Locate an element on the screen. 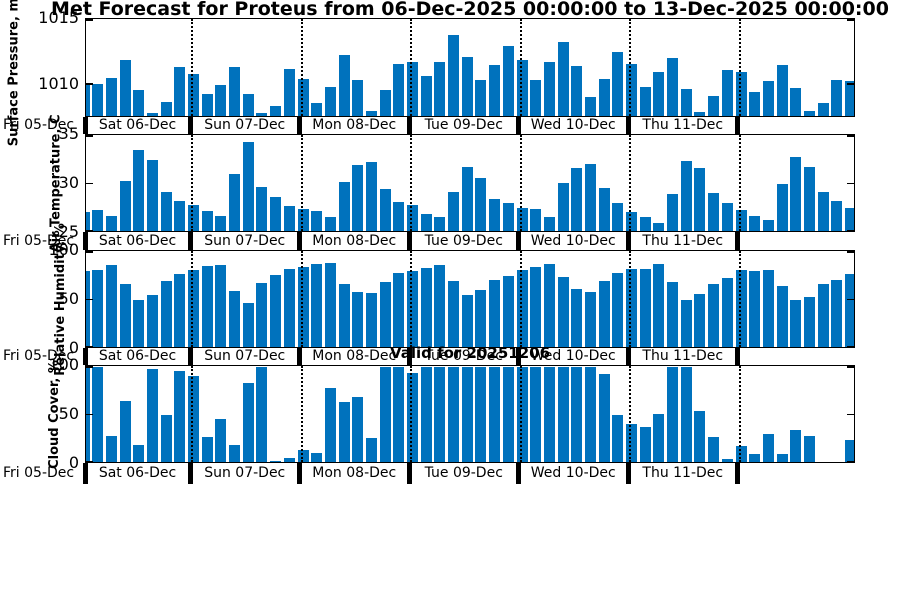 This screenshot has height=600, width=900. pressure-plot is located at coordinates (470, 67).